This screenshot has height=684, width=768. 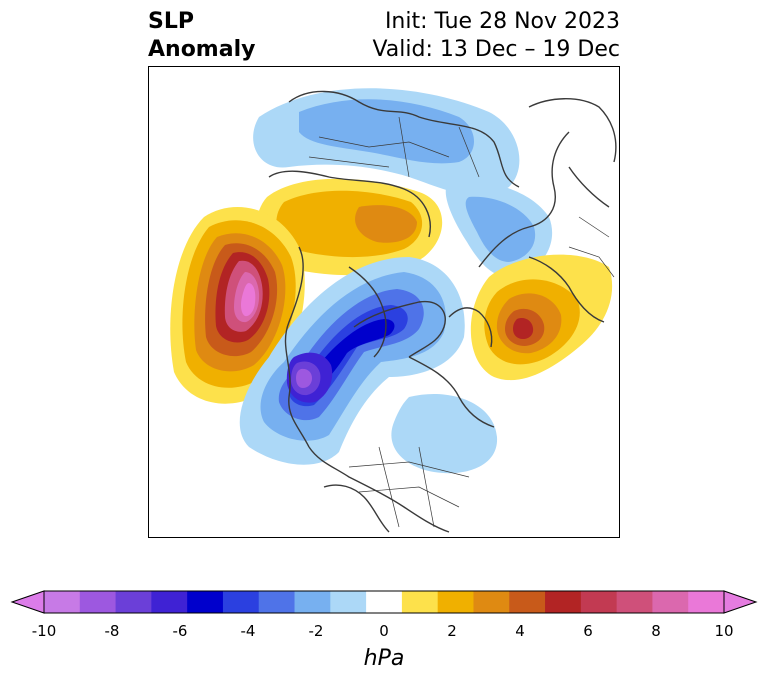 I want to click on colorbar-ticks: -10 -8 -6 -4 -2 0 2 4 6 8 10, so click(x=384, y=632).